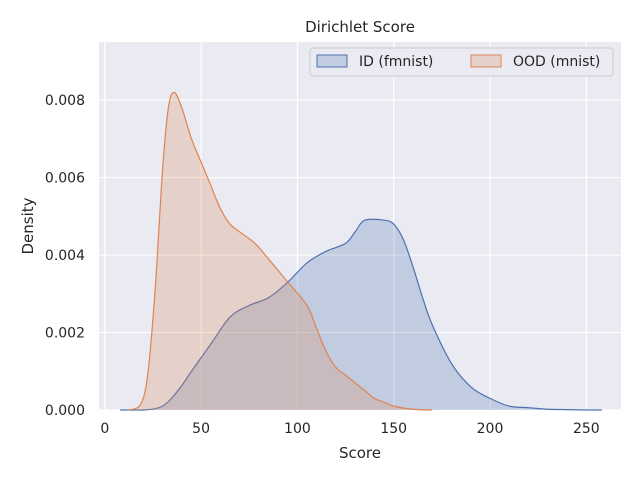 This screenshot has height=480, width=640. I want to click on y-tick-labels: 0.000 0.002 0.004 0.006 0.008, so click(65, 256).